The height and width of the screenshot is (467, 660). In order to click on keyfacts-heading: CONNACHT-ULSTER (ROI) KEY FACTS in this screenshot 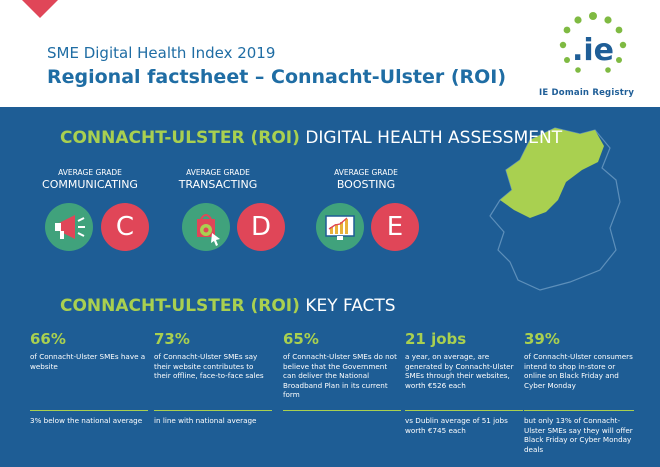, I will do `click(228, 306)`.